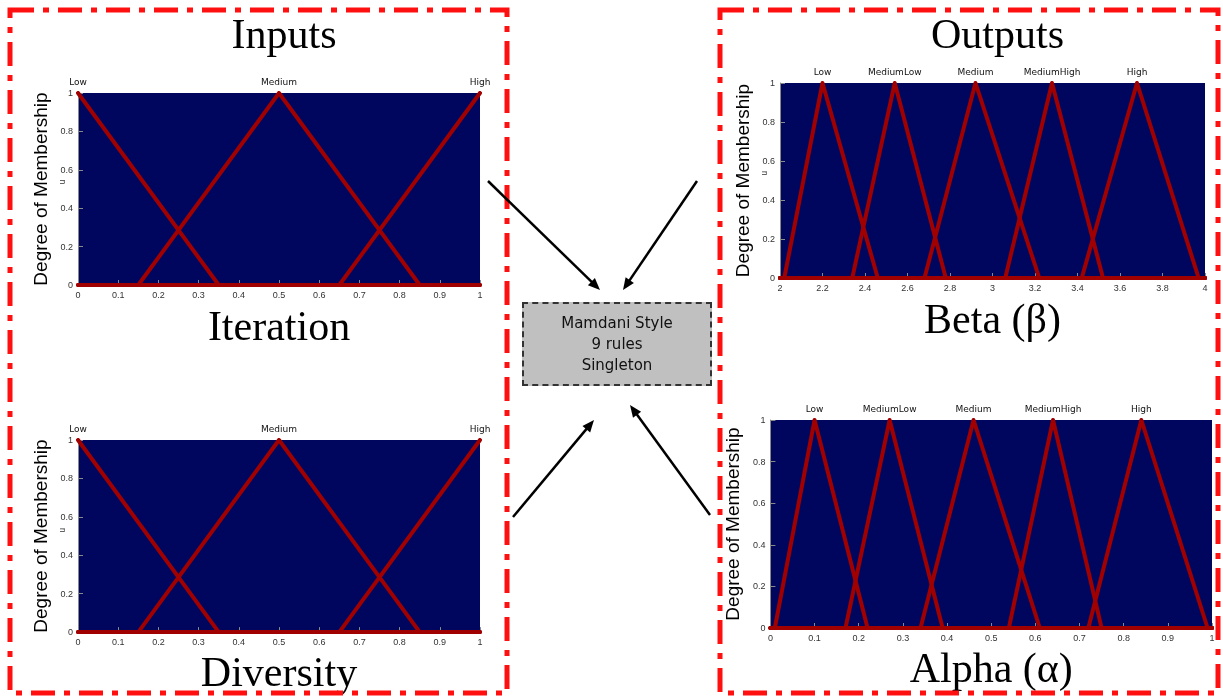  Describe the element at coordinates (279, 326) in the screenshot. I see `x-axis-title: Iteration` at that location.